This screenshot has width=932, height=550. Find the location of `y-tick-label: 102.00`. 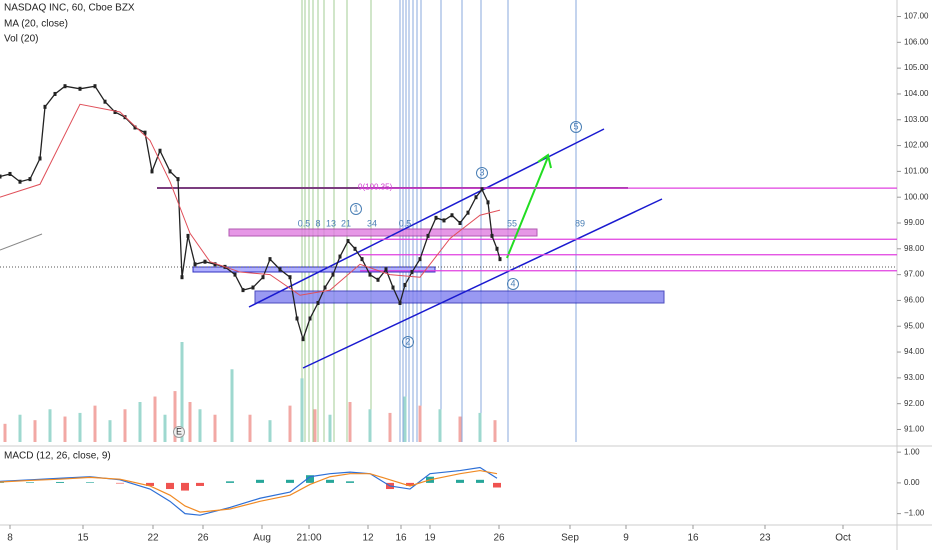

y-tick-label: 102.00 is located at coordinates (916, 145).